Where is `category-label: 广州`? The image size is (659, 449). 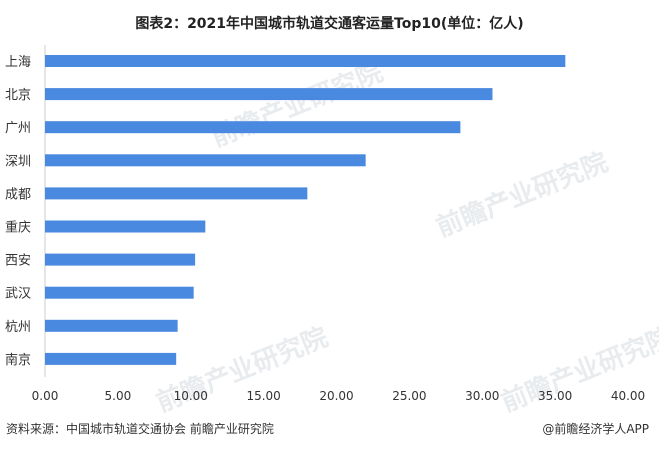
category-label: 广州 is located at coordinates (18, 128).